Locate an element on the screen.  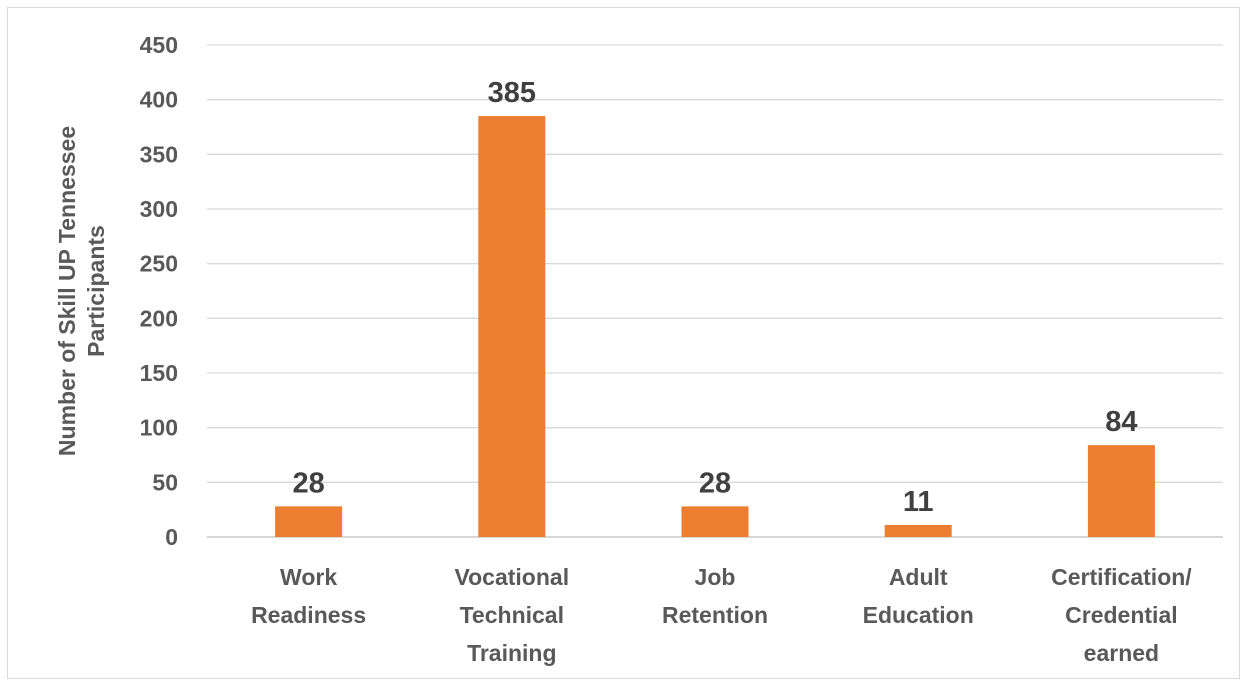
y-axis-title: Number of Skill UP Tennessee Participants is located at coordinates (81, 291).